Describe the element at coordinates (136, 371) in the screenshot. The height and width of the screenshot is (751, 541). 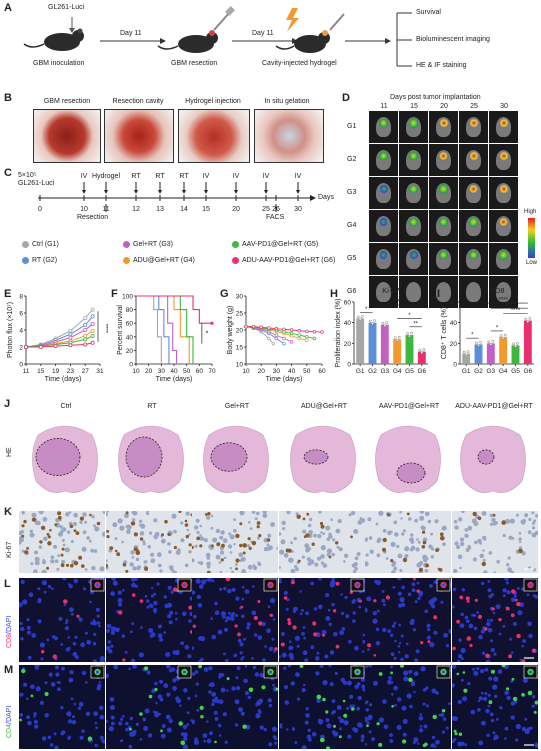
I see `x-tick-label: 10` at that location.